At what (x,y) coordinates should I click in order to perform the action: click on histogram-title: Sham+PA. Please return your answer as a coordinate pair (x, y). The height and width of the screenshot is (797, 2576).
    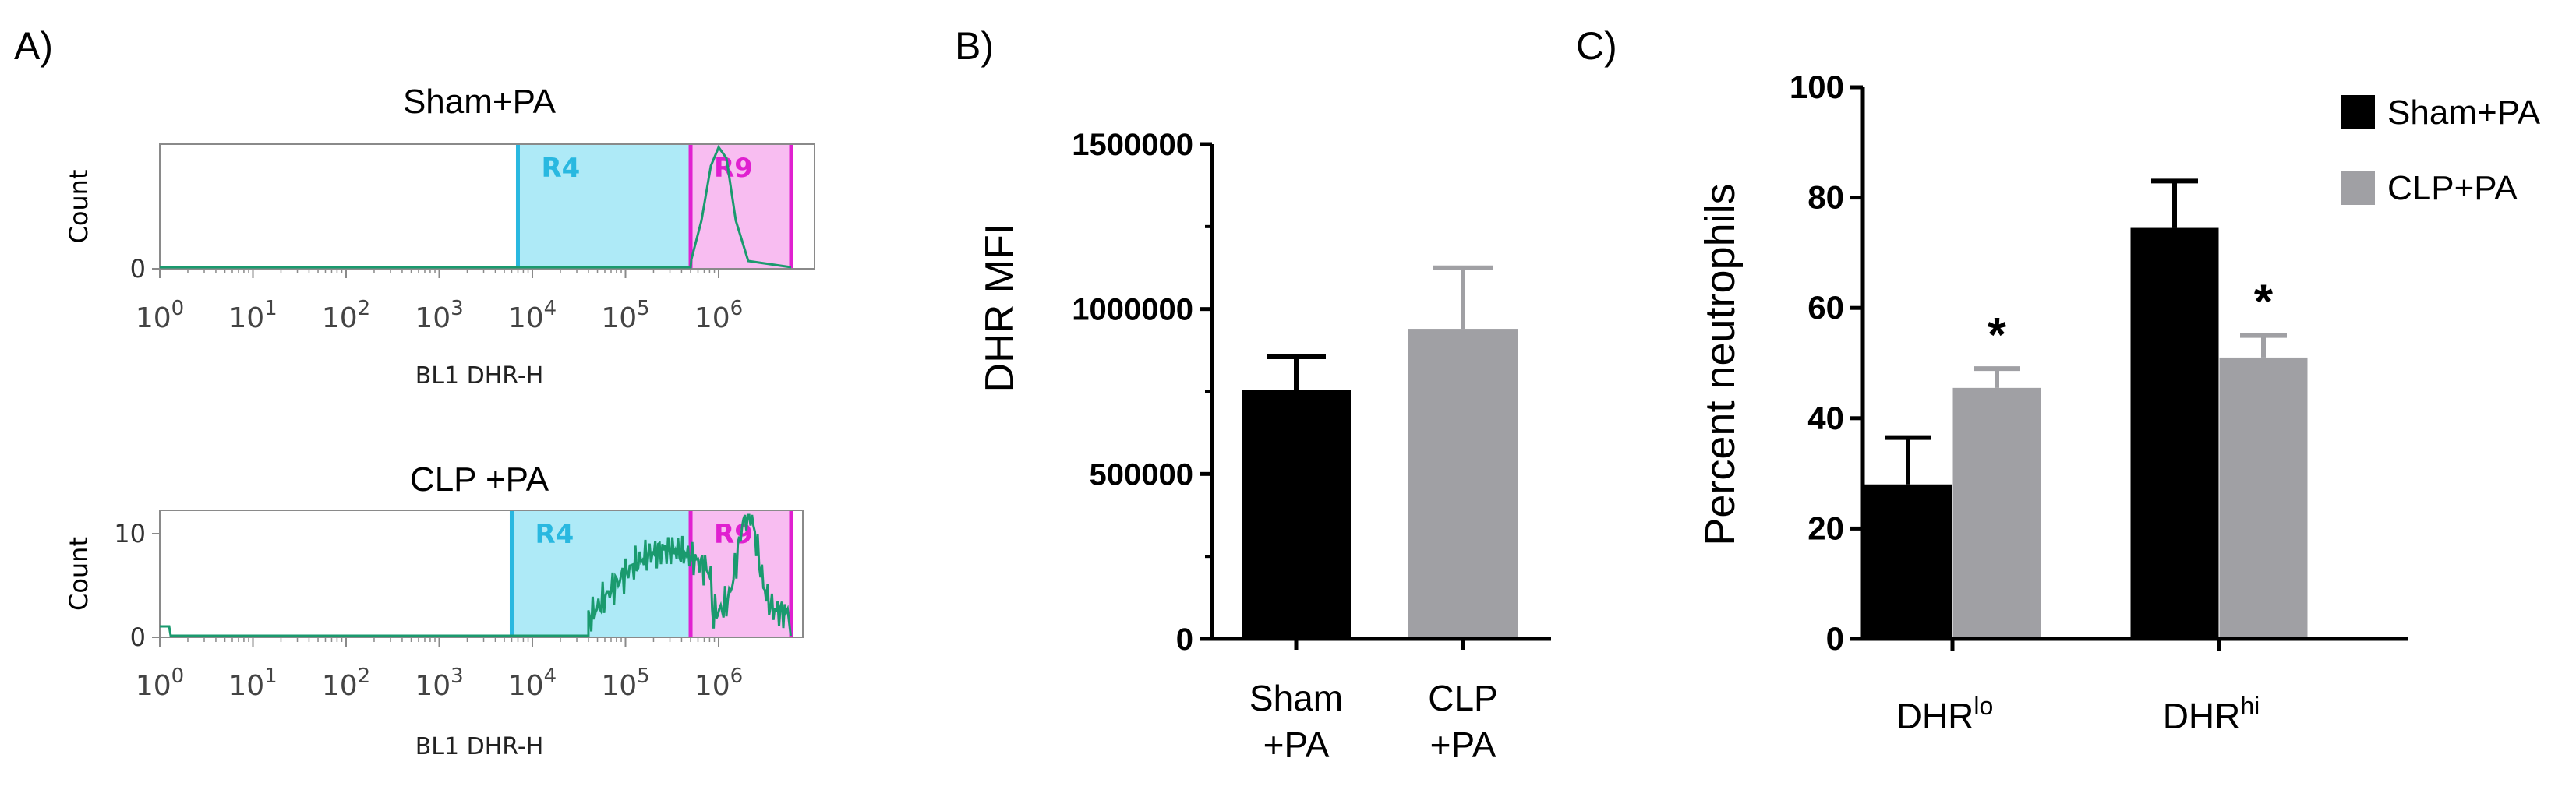
    Looking at the image, I should click on (480, 102).